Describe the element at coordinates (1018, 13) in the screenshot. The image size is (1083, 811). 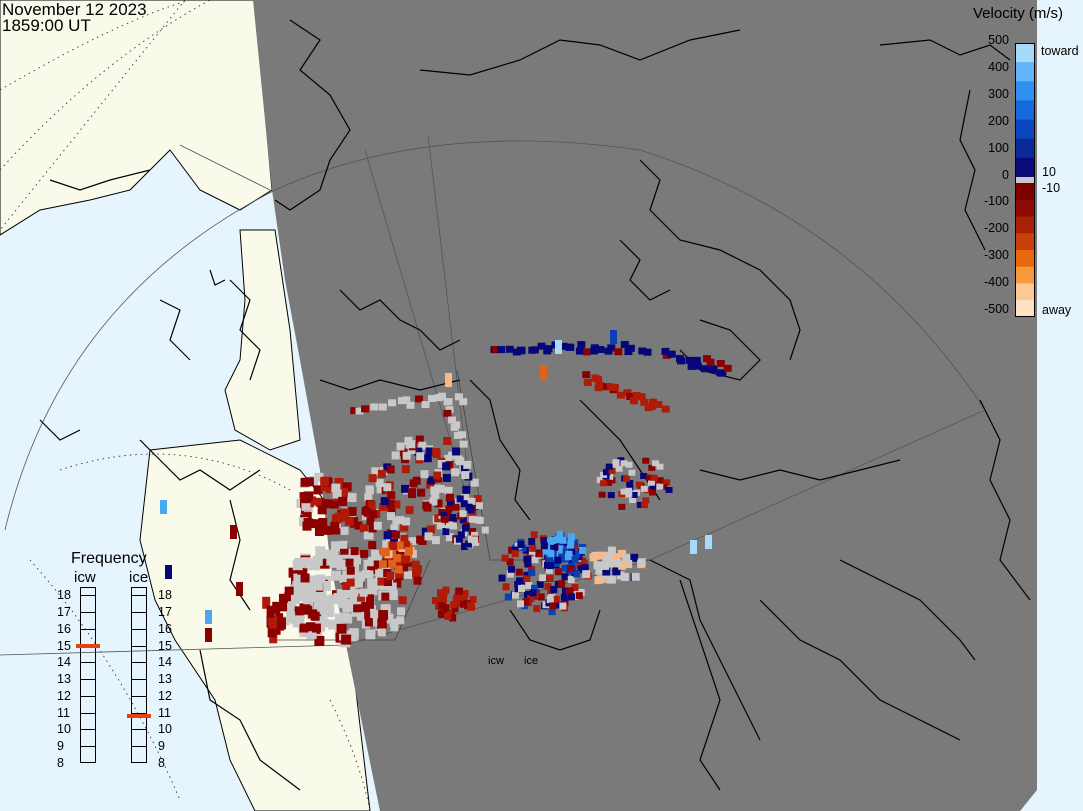
I see `velocity-scale-title: Velocity (m/s)` at that location.